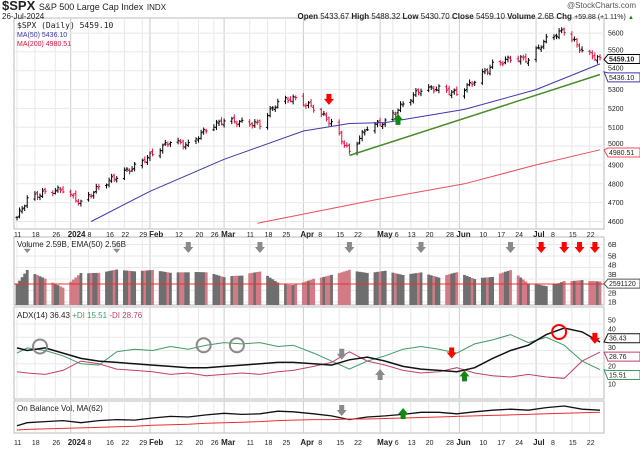 The image size is (640, 475). Describe the element at coordinates (403, 413) in the screenshot. I see `arrow-up-icon` at that location.